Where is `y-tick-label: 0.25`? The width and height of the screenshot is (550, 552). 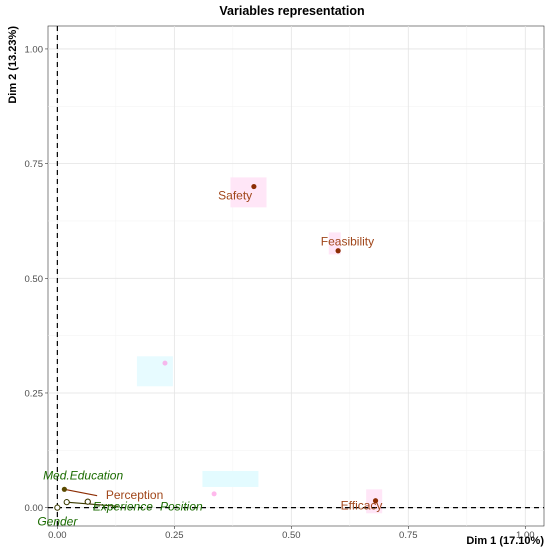 y-tick-label: 0.25 is located at coordinates (34, 393).